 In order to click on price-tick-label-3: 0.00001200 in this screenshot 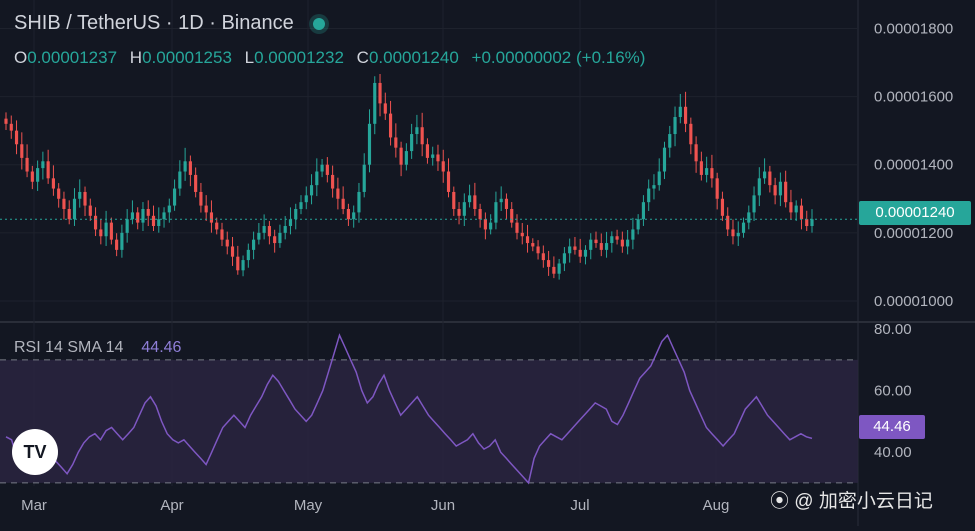, I will do `click(913, 233)`.